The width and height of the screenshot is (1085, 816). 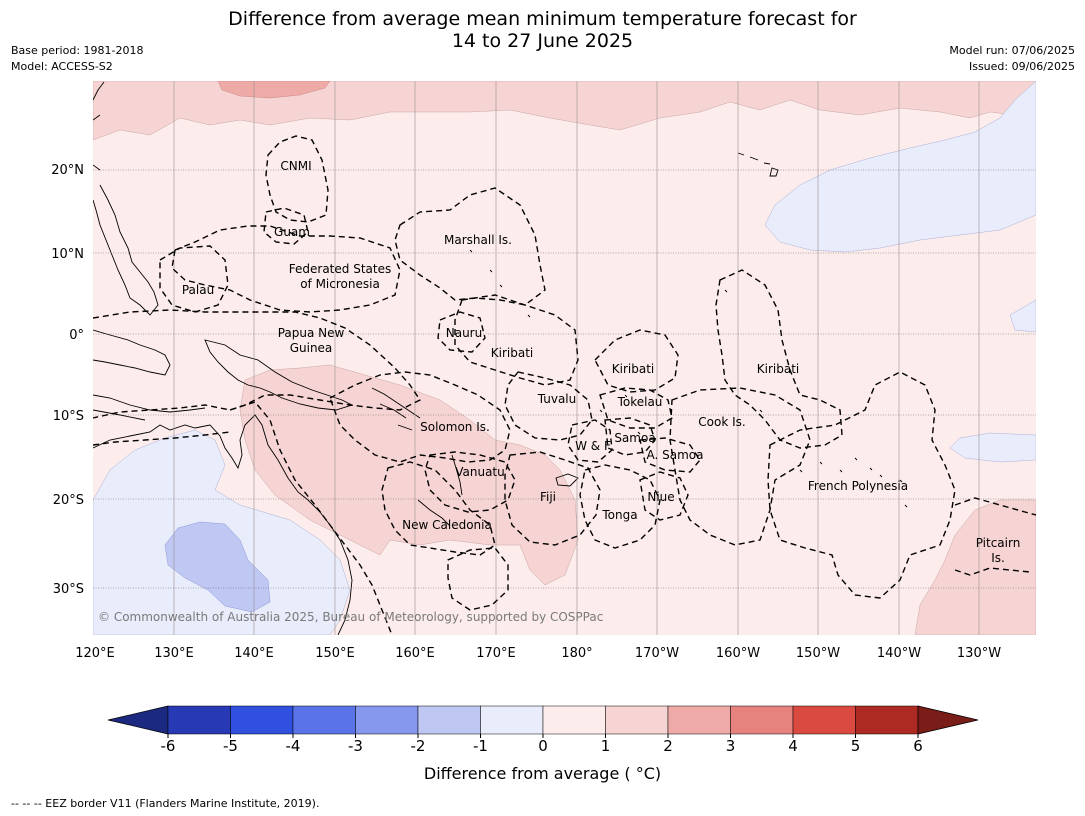 What do you see at coordinates (77, 50) in the screenshot?
I see `base-period: Base period: 1981-2018` at bounding box center [77, 50].